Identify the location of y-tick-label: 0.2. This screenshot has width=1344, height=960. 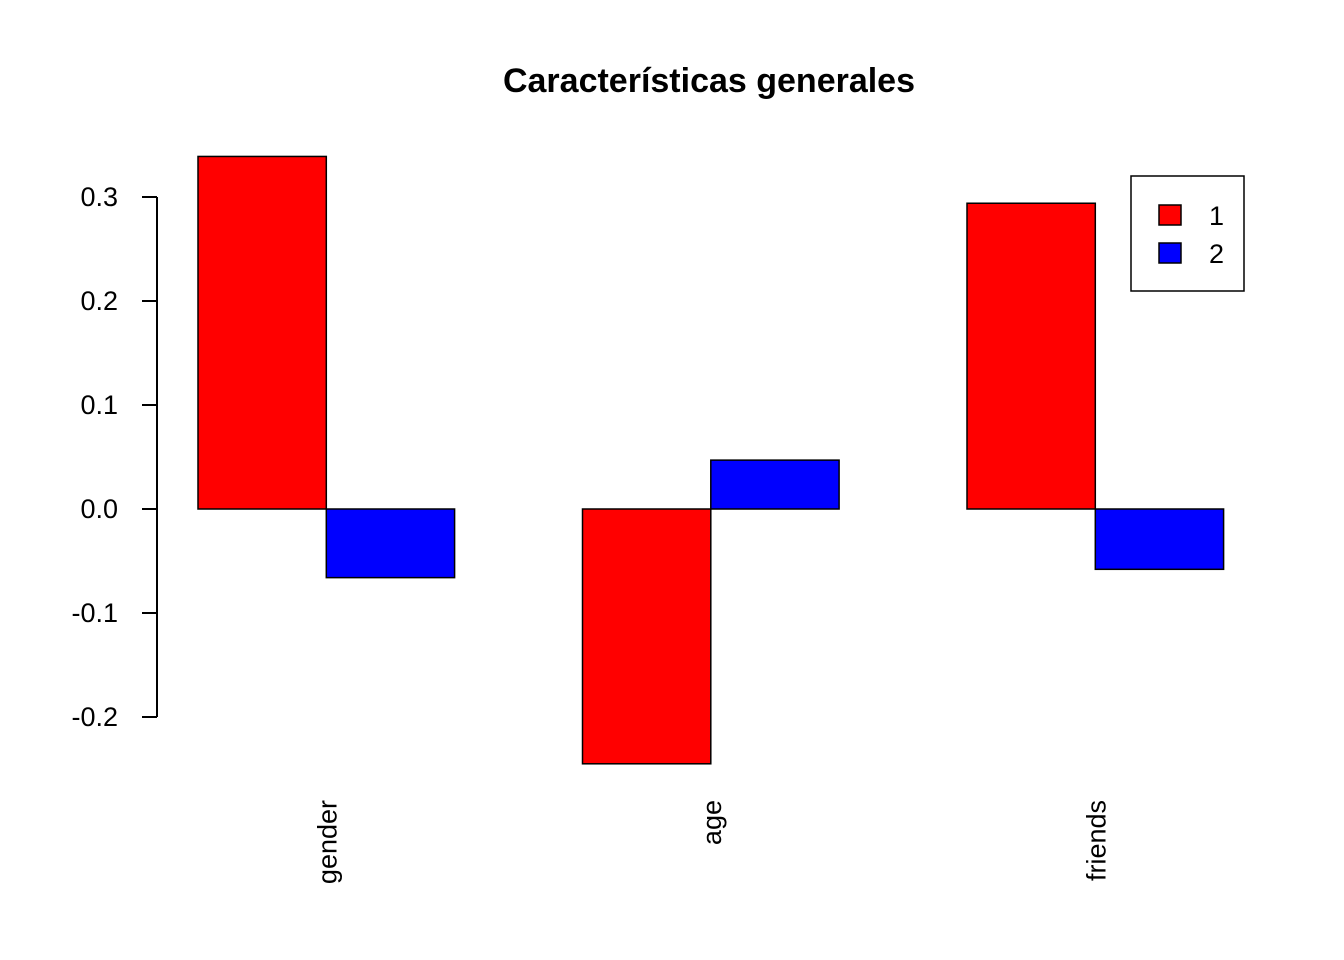
(99, 301).